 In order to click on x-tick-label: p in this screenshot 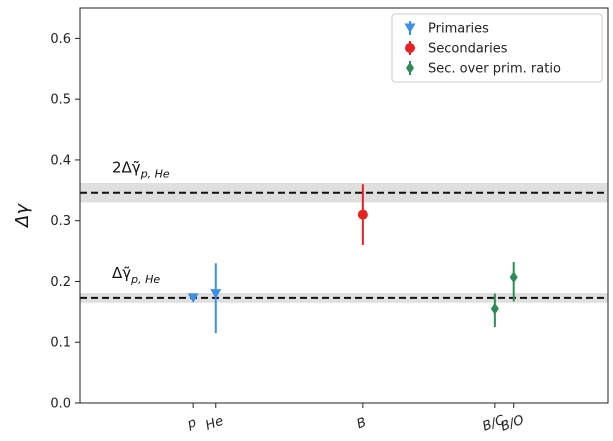, I will do `click(192, 423)`.